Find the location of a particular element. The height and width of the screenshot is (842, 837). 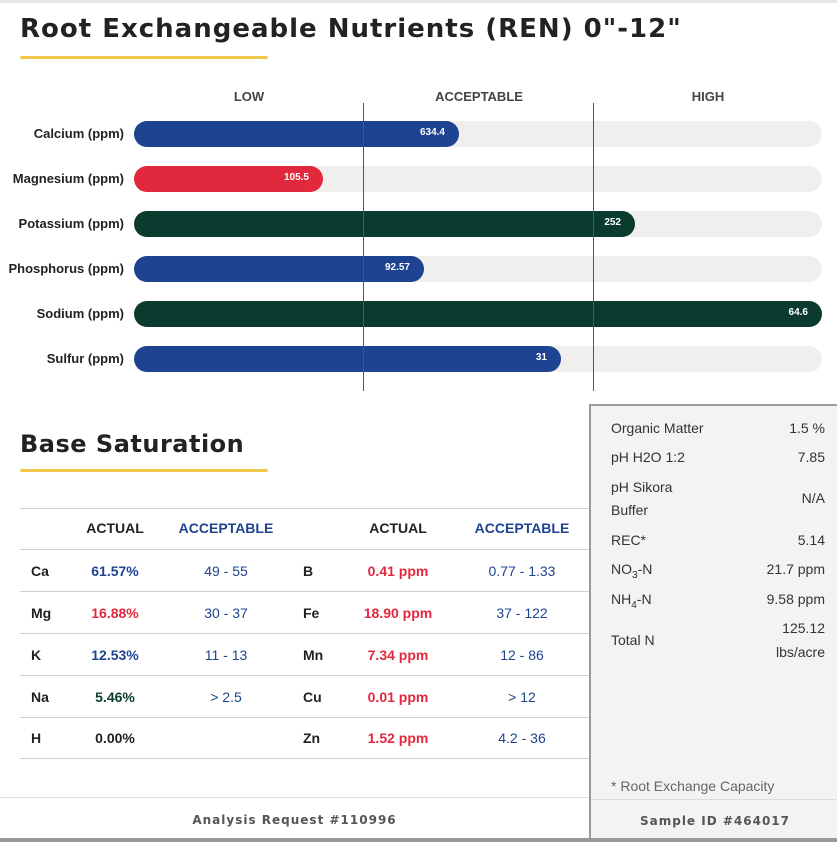

element-label: K is located at coordinates (36, 655).